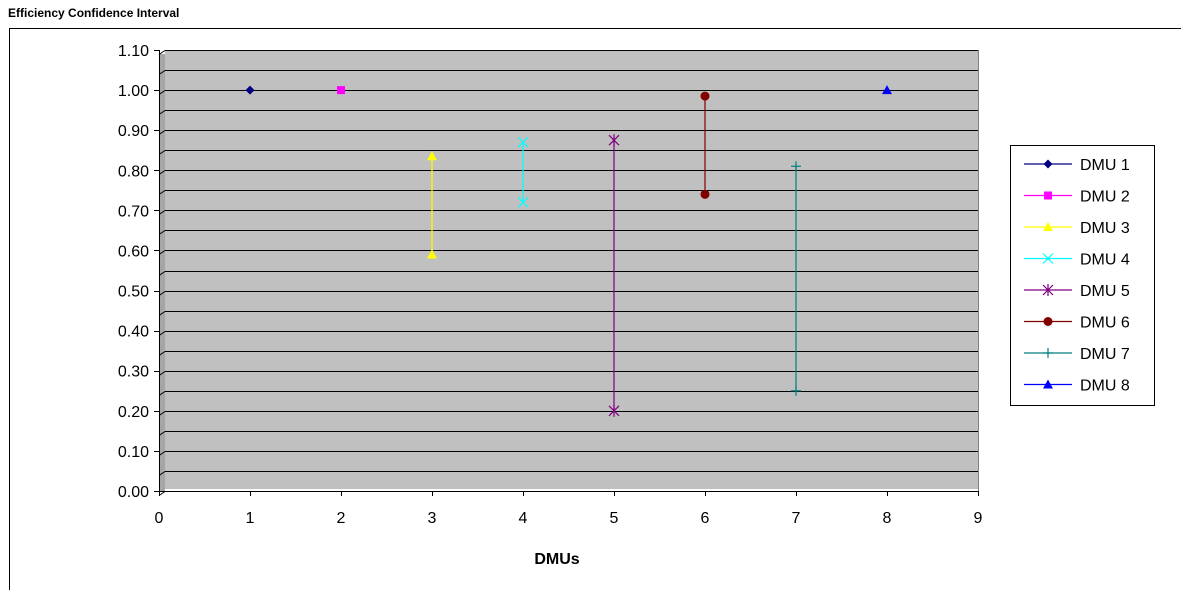 The width and height of the screenshot is (1181, 590). I want to click on legend-label: DMU 2, so click(1105, 197).